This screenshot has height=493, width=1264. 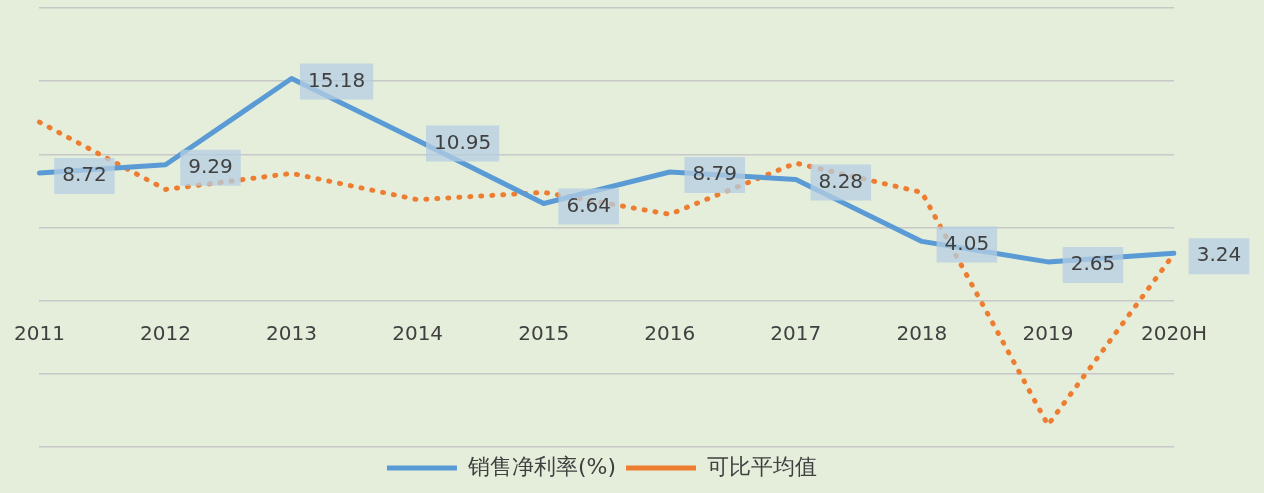 What do you see at coordinates (336, 79) in the screenshot?
I see `data-label: 15.18` at bounding box center [336, 79].